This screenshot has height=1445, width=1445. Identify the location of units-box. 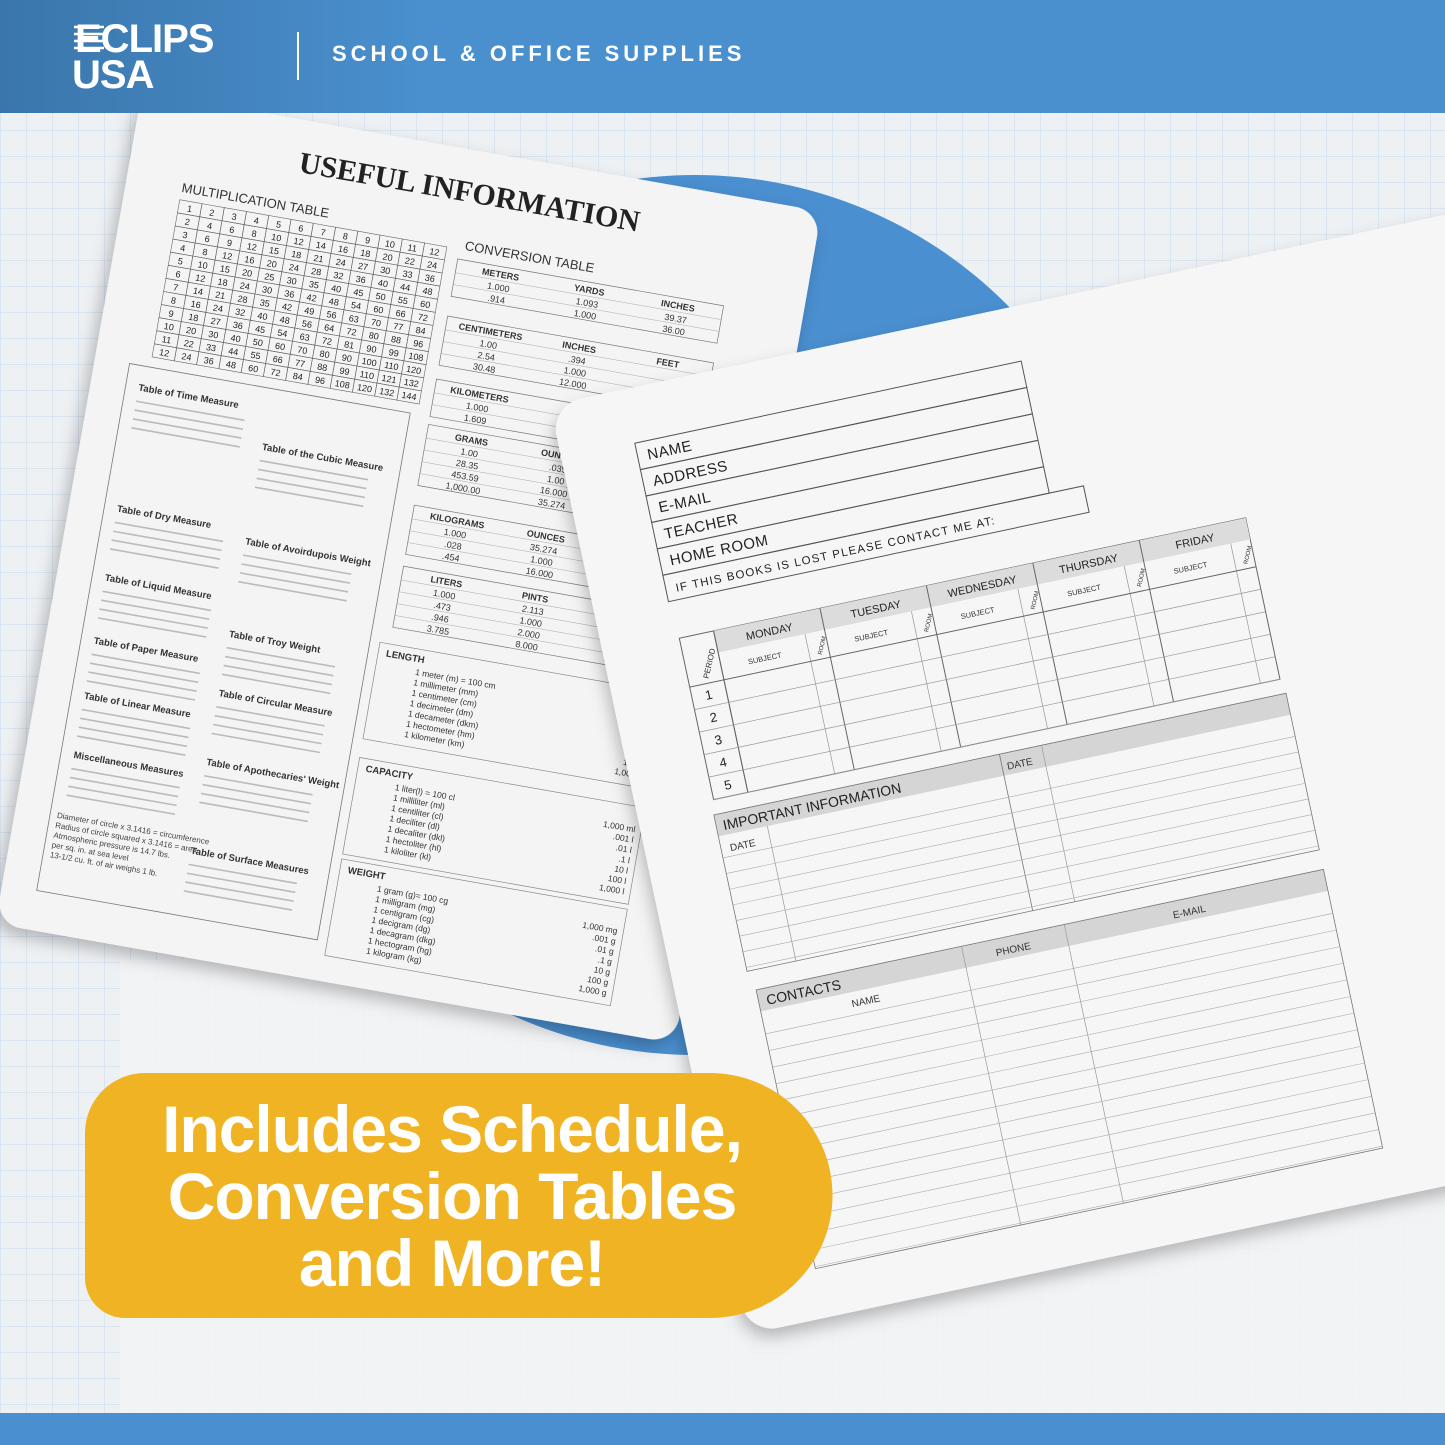
(494, 831).